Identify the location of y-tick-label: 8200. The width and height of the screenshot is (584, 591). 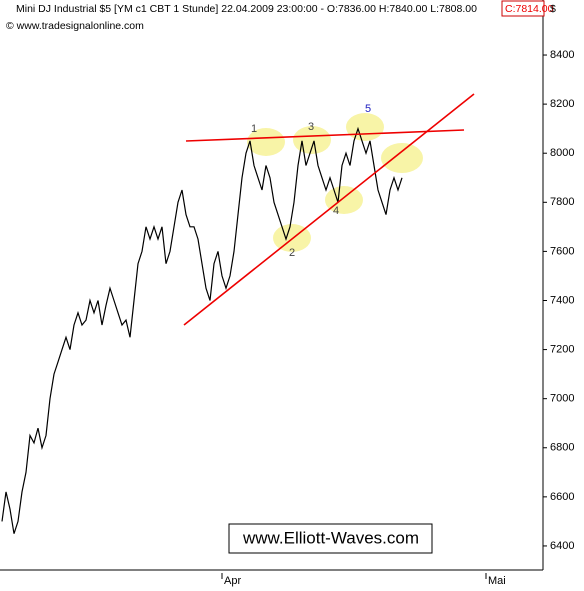
(562, 104).